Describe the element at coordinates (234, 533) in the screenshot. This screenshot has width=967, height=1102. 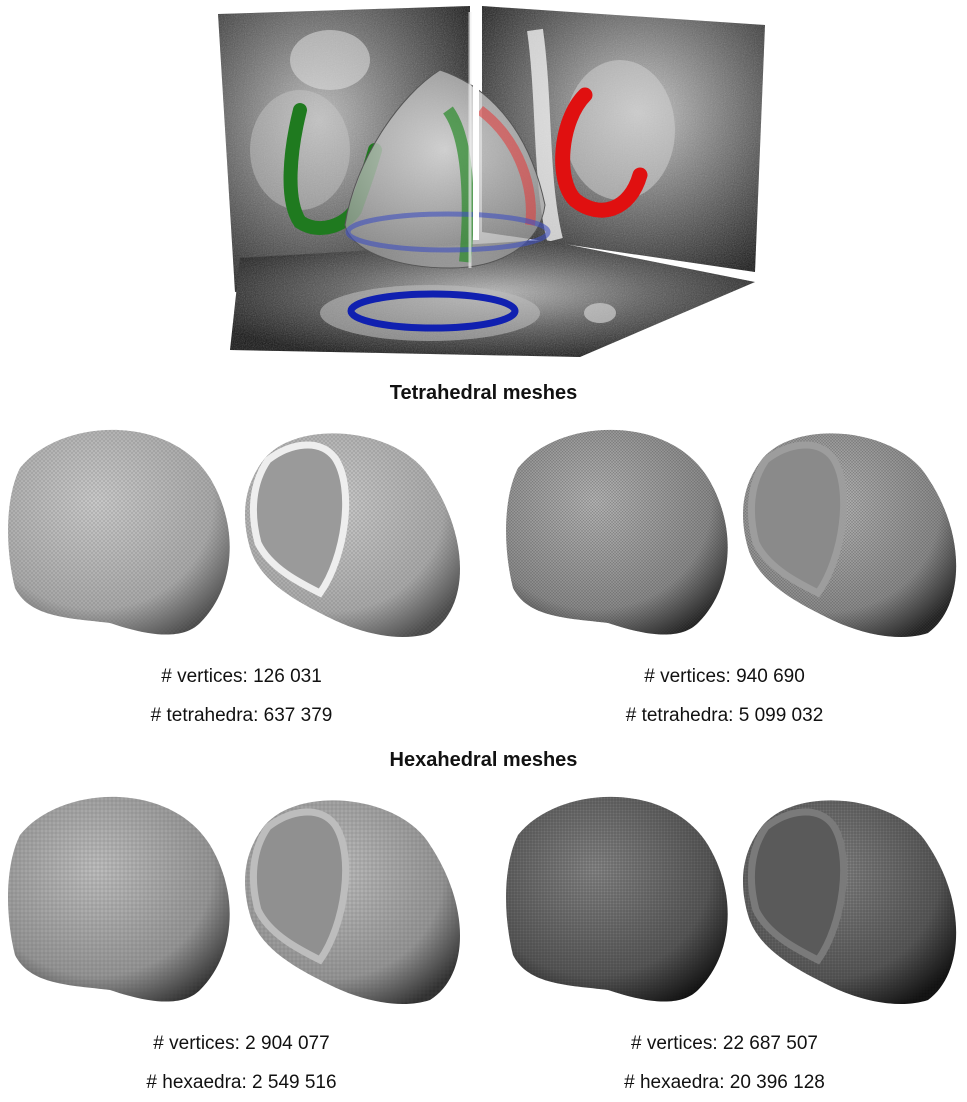
I see `tetra-mesh-coarse-figure` at that location.